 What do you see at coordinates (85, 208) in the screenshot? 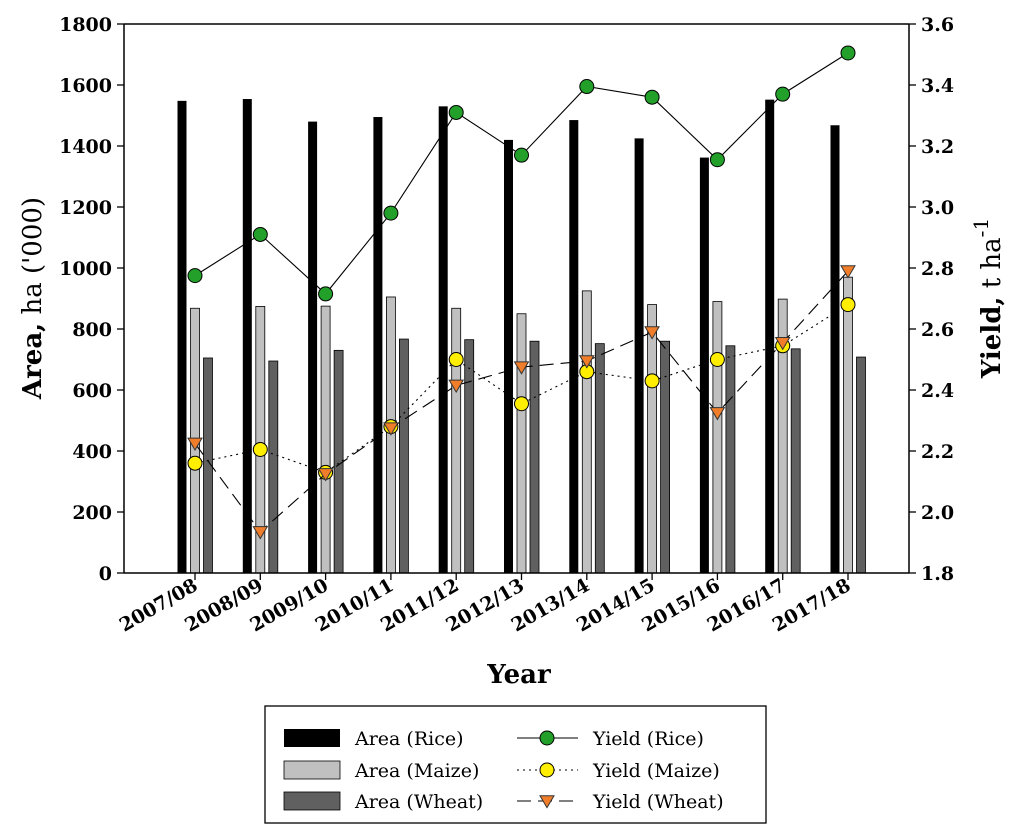
I see `left-tick-label: 1200` at bounding box center [85, 208].